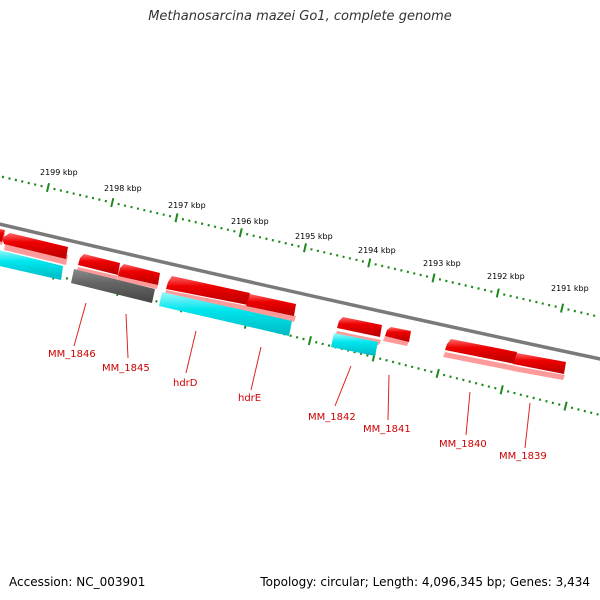 Image resolution: width=600 pixels, height=600 pixels. I want to click on scale-label-2197: 2197 kbp, so click(187, 205).